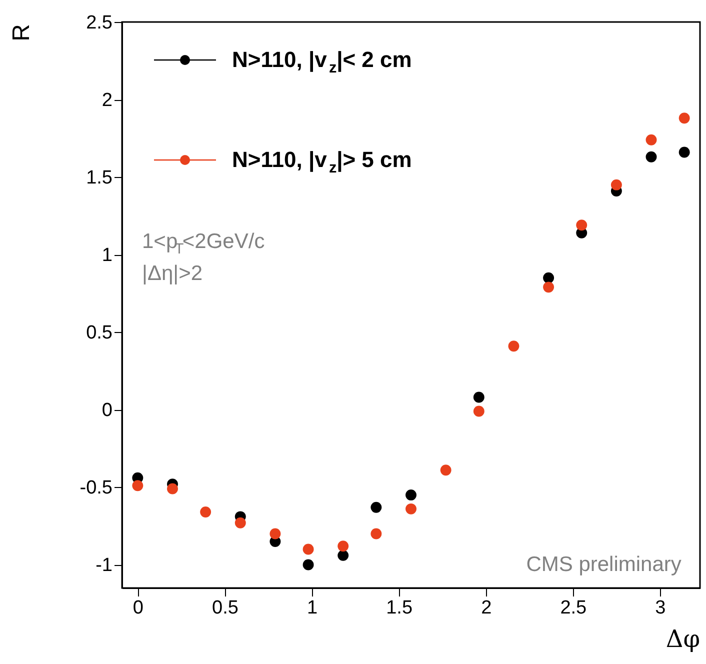 The height and width of the screenshot is (664, 706). What do you see at coordinates (683, 639) in the screenshot?
I see `x-axis-title: Δφ` at bounding box center [683, 639].